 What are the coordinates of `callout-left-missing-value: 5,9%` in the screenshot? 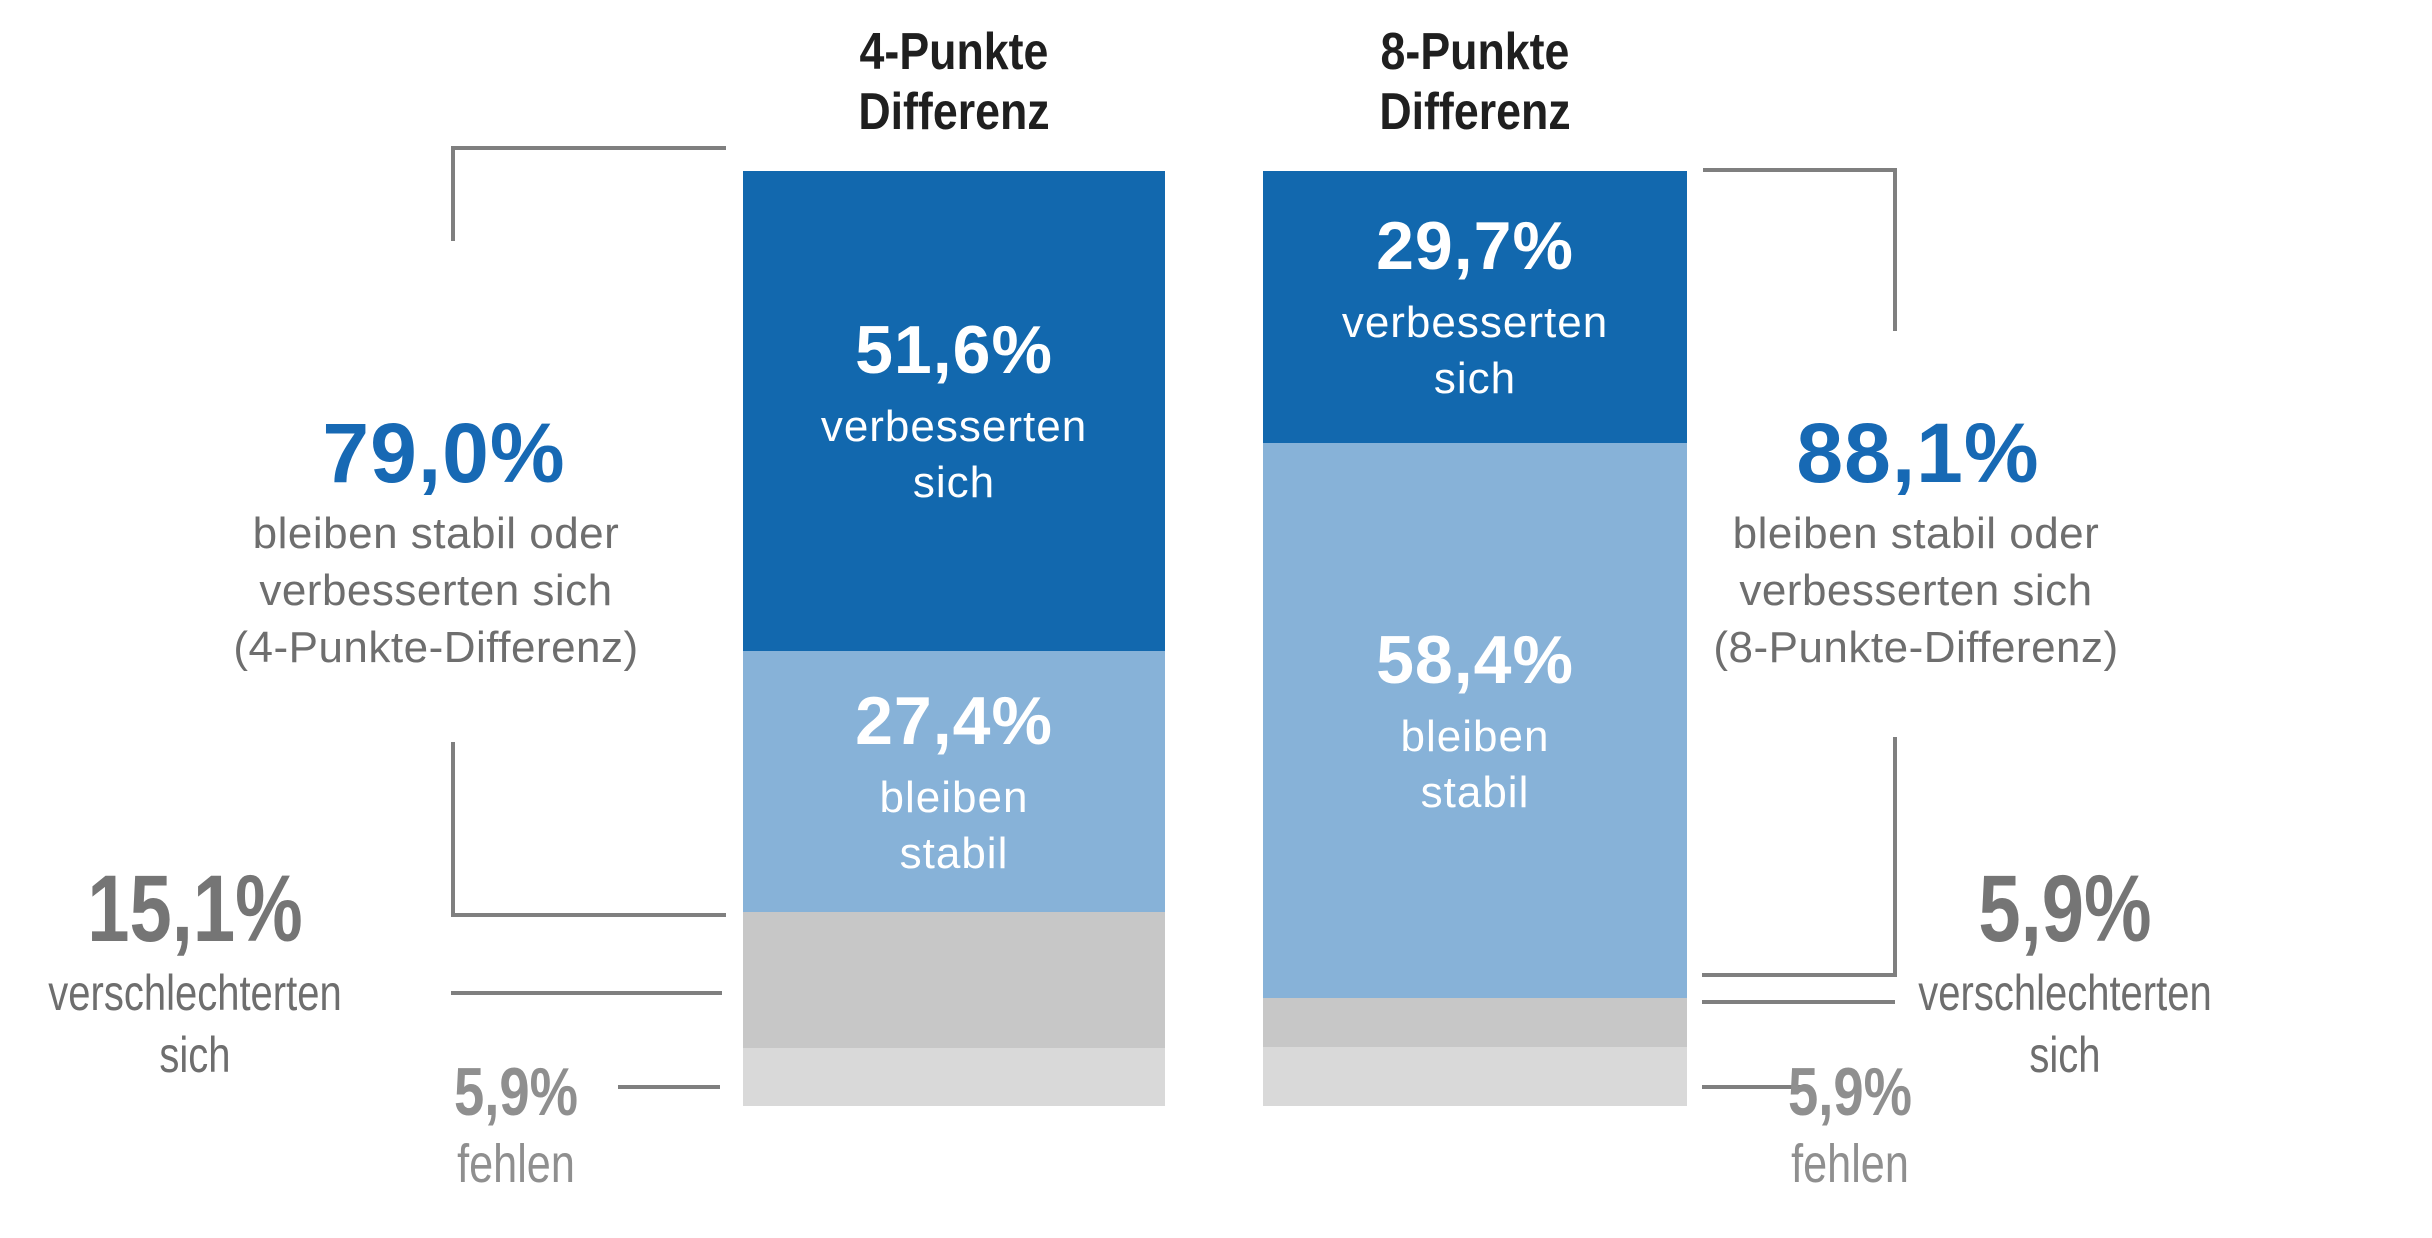 It's located at (516, 1092).